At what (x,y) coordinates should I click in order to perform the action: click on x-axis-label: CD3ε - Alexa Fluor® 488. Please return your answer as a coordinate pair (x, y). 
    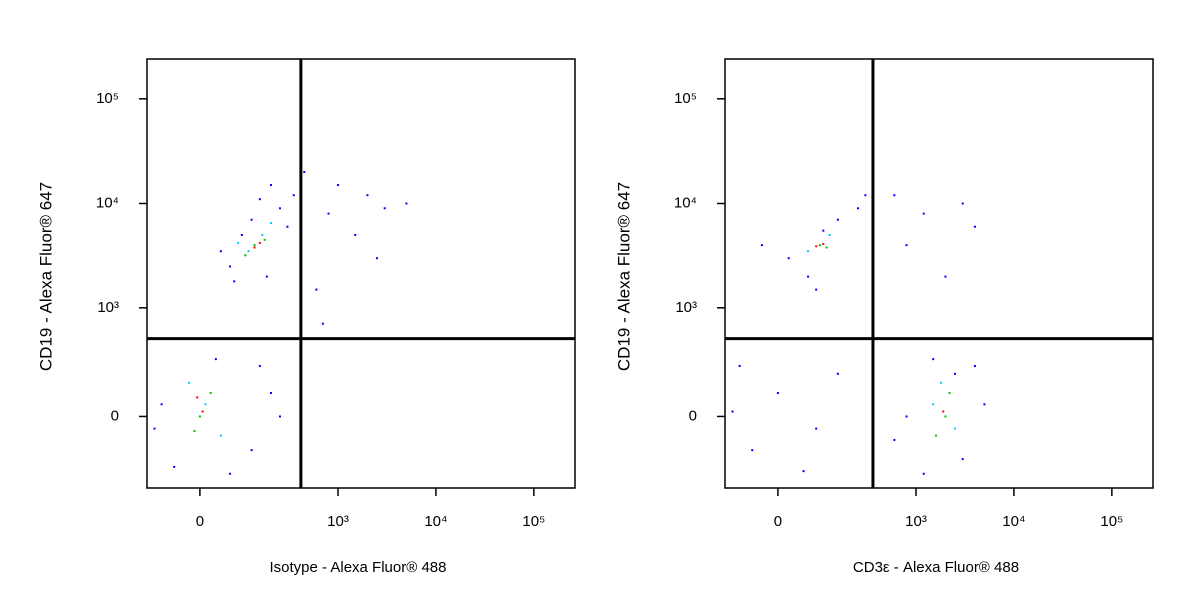
    Looking at the image, I should click on (936, 567).